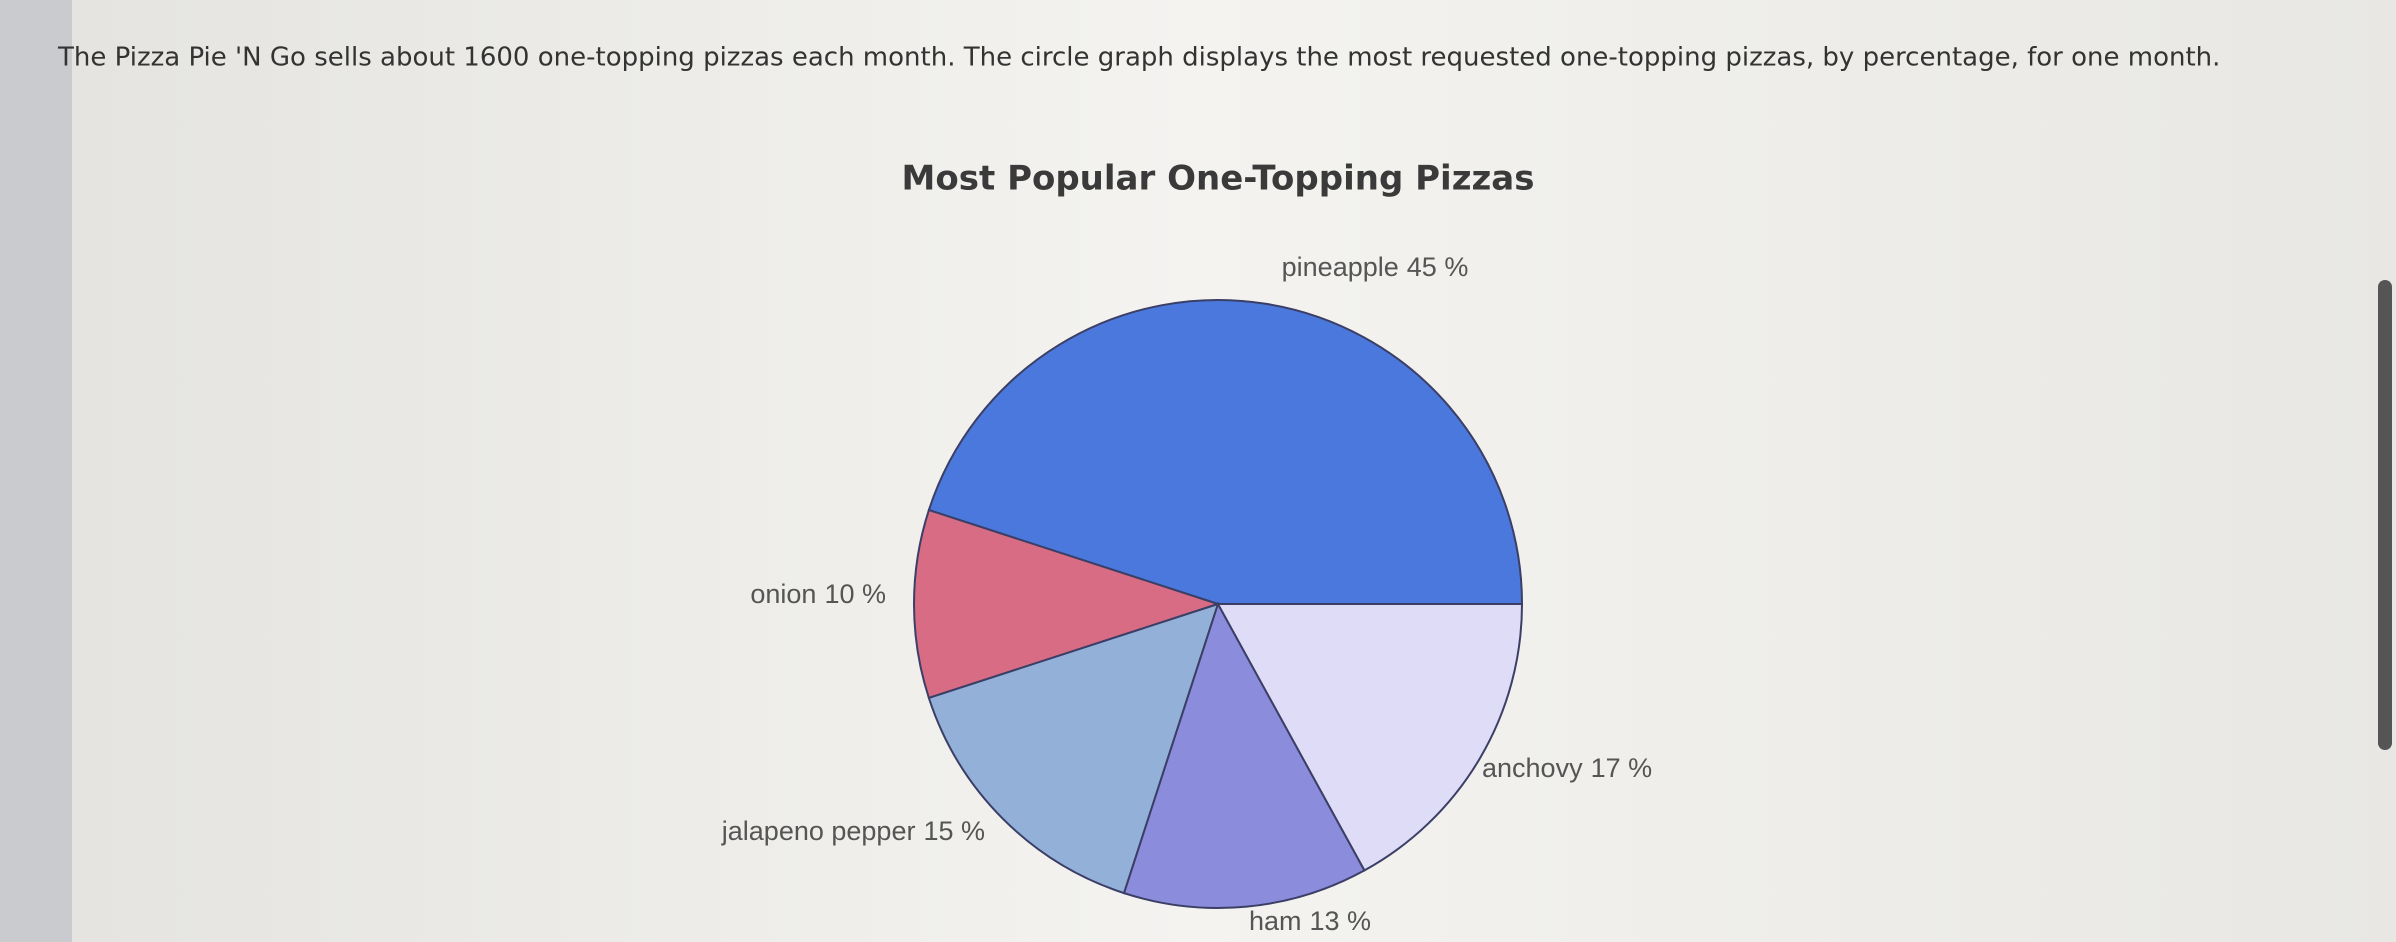  I want to click on category-label: onion, so click(783, 594).